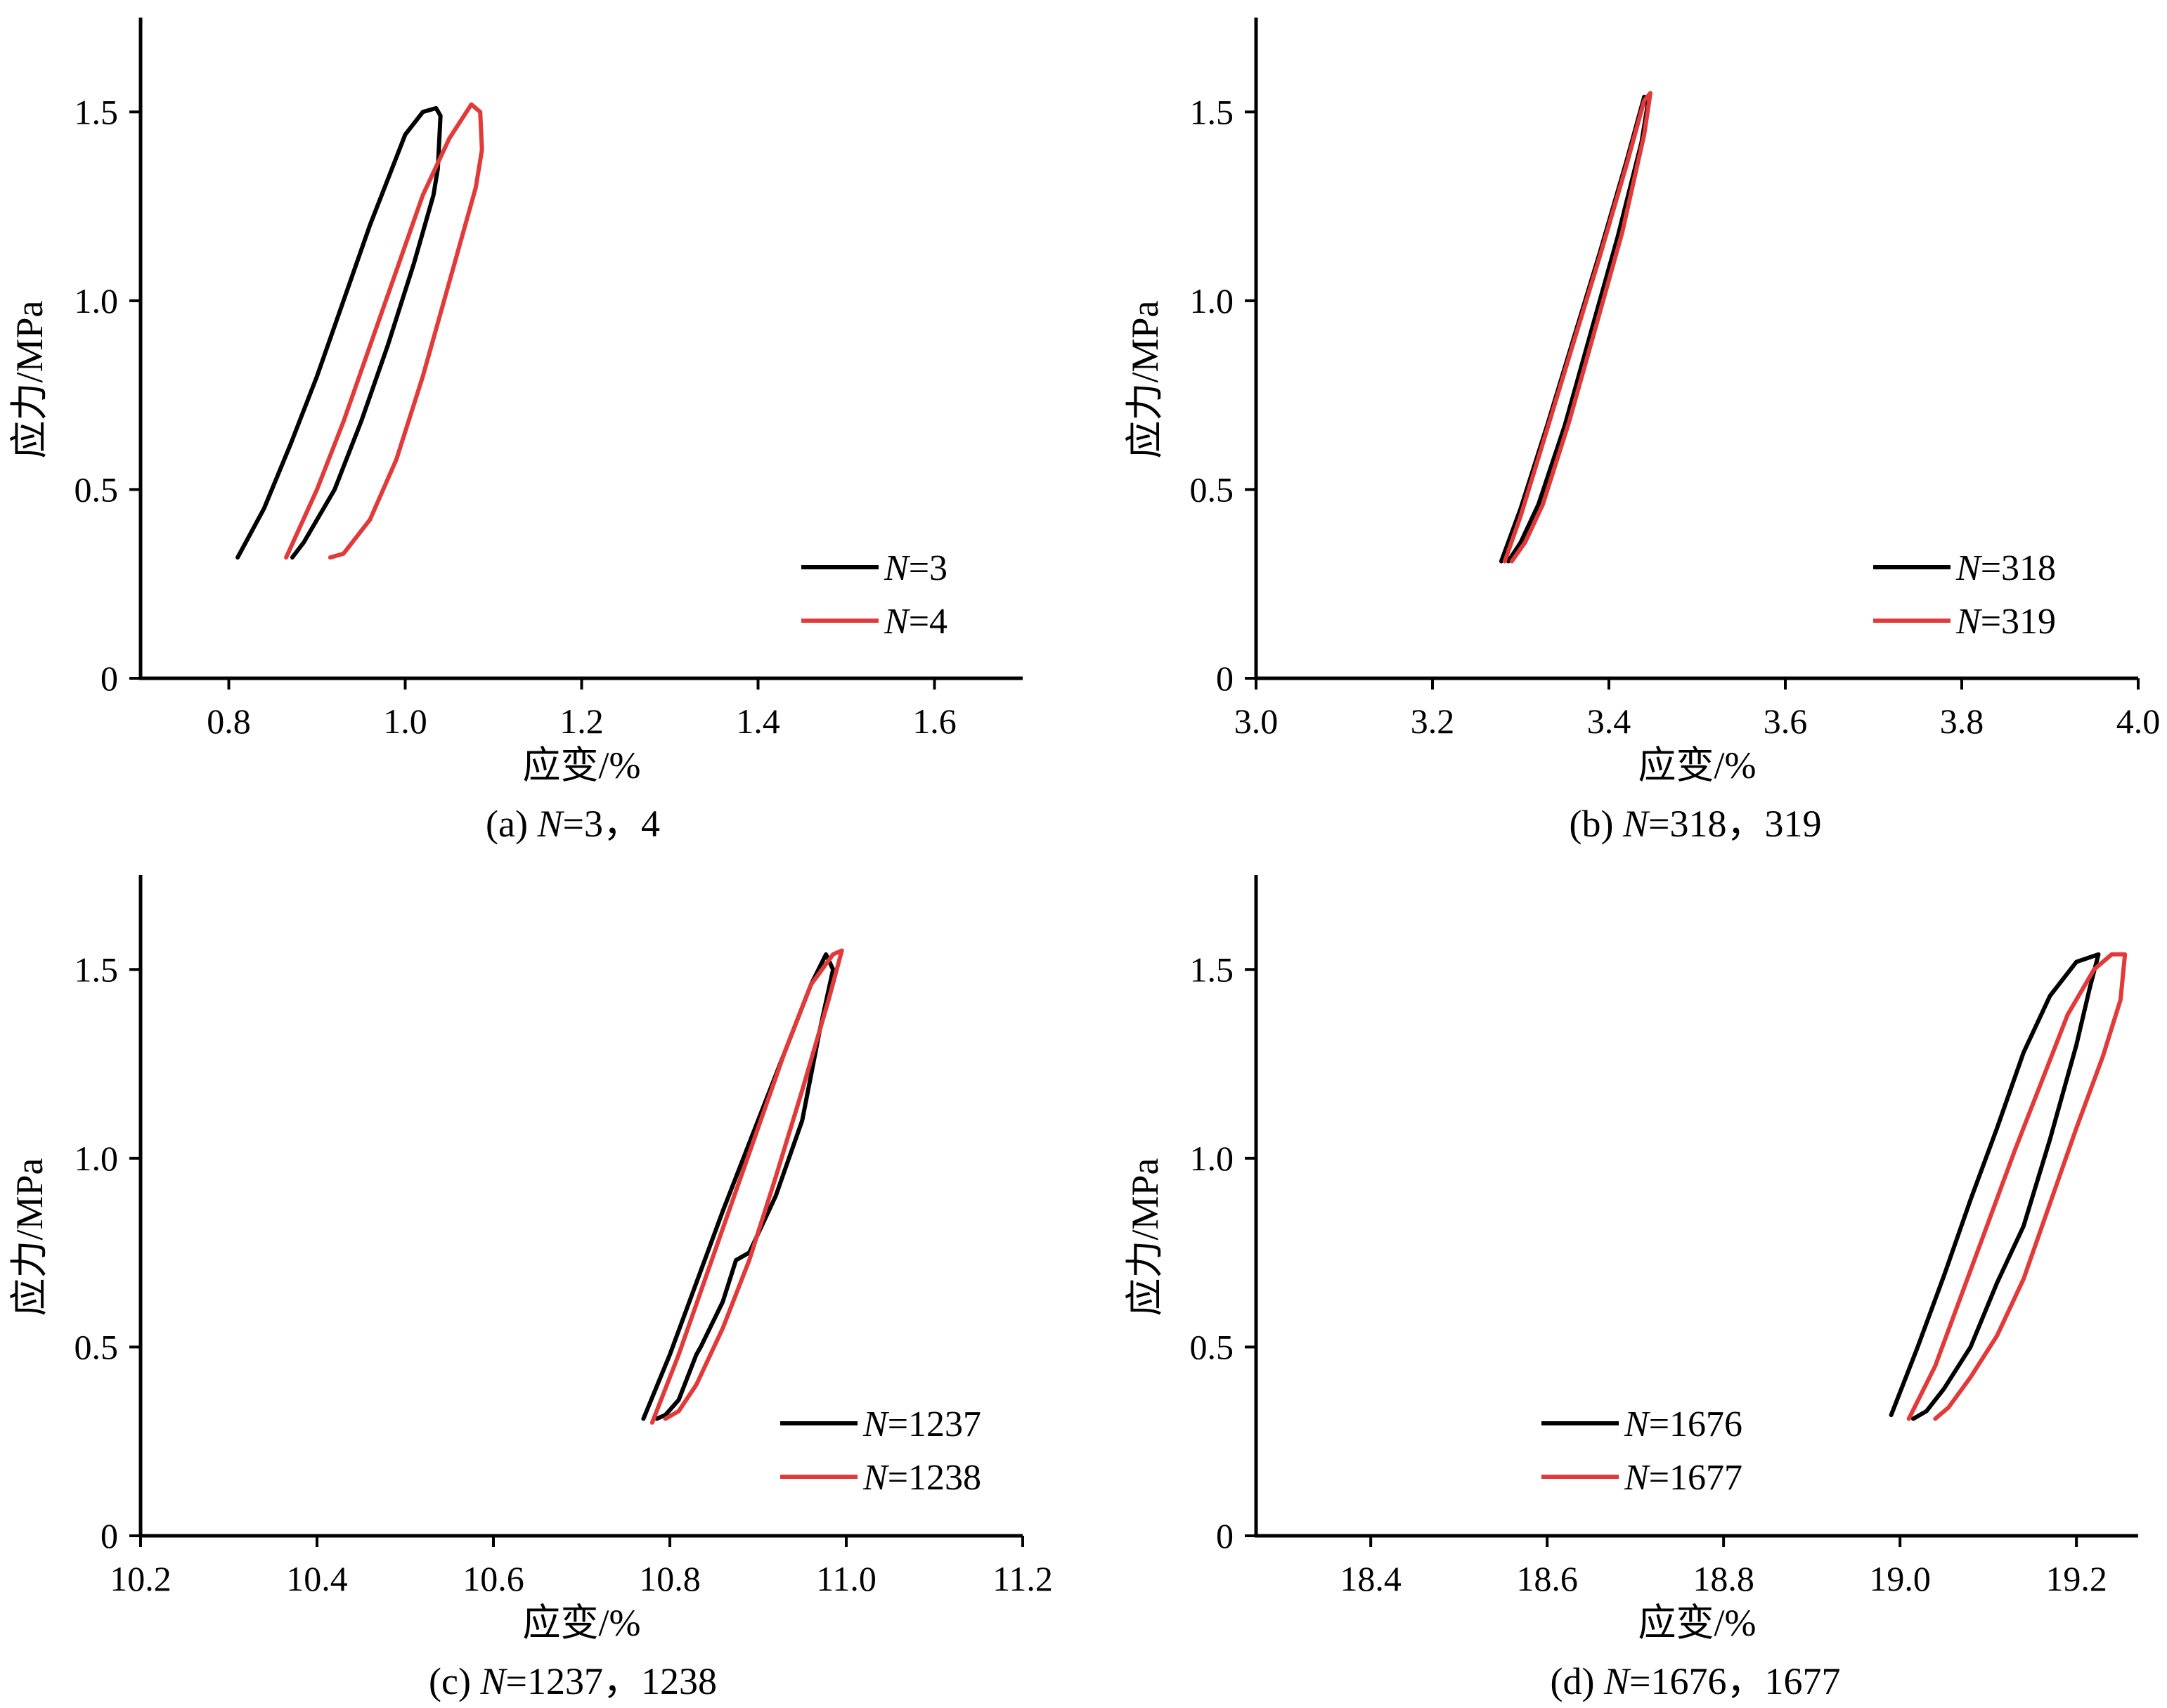 This screenshot has width=2167, height=1708. What do you see at coordinates (229, 721) in the screenshot?
I see `x-tick-label: 0.8` at bounding box center [229, 721].